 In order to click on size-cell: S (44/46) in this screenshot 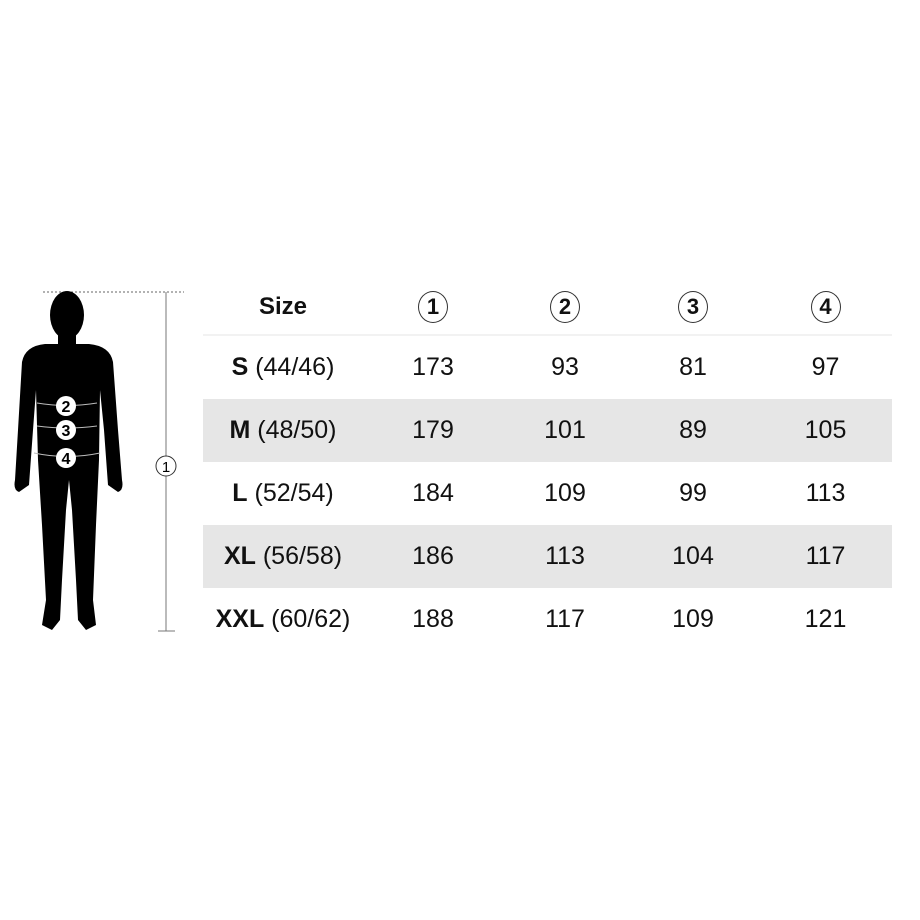, I will do `click(283, 367)`.